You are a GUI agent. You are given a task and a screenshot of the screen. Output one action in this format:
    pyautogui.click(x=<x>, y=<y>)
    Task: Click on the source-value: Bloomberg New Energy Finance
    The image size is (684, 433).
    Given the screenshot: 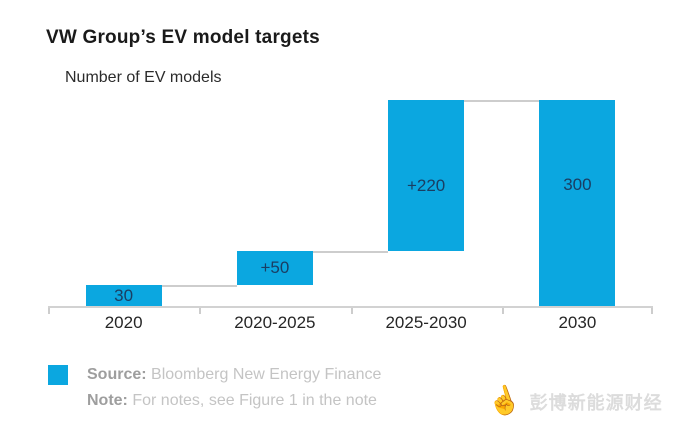 What is the action you would take?
    pyautogui.click(x=266, y=374)
    